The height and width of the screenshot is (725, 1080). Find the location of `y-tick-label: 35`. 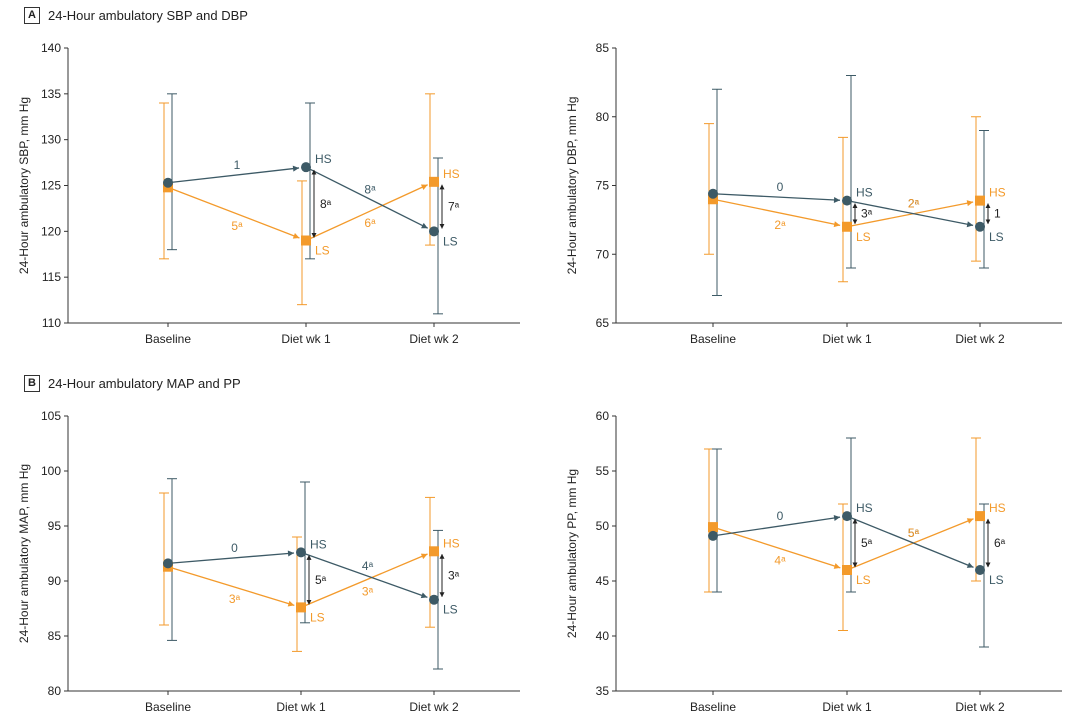

y-tick-label: 35 is located at coordinates (603, 691).